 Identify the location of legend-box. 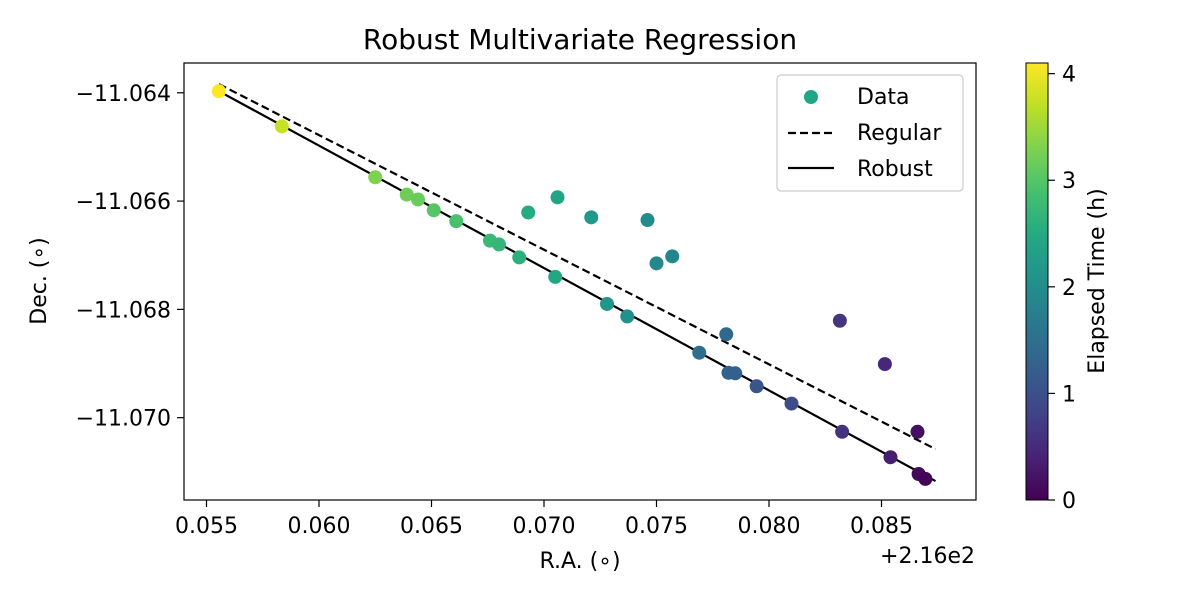
(870, 133).